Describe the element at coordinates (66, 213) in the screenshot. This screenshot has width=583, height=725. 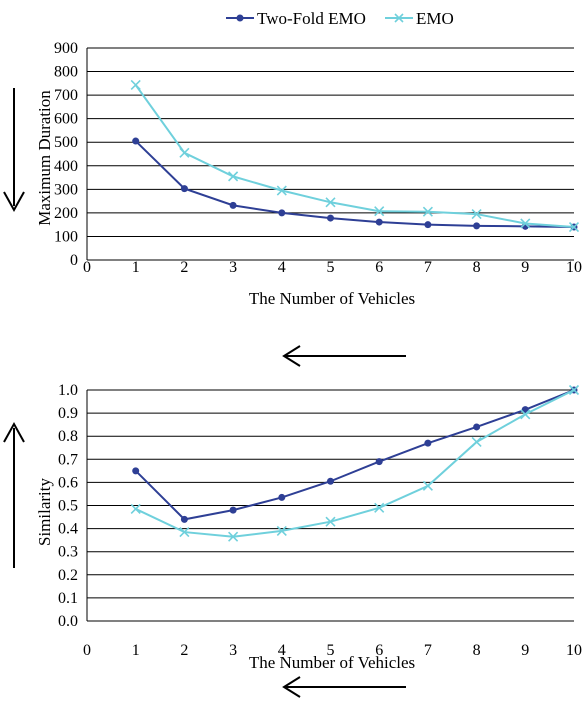
I see `y-tick-label: 200` at that location.